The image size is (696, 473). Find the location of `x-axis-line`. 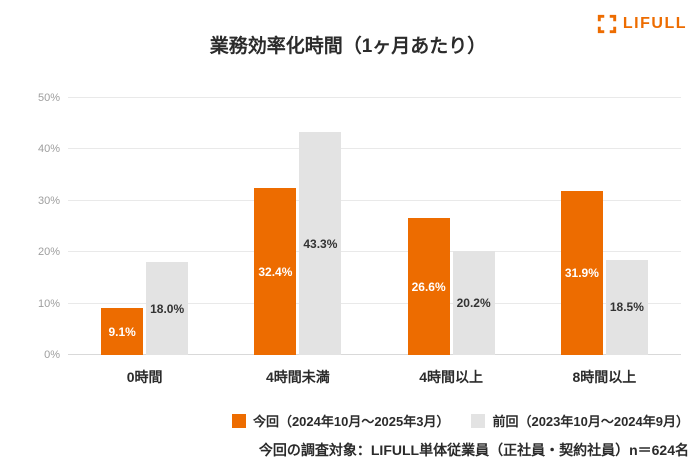

x-axis-line is located at coordinates (374, 354).